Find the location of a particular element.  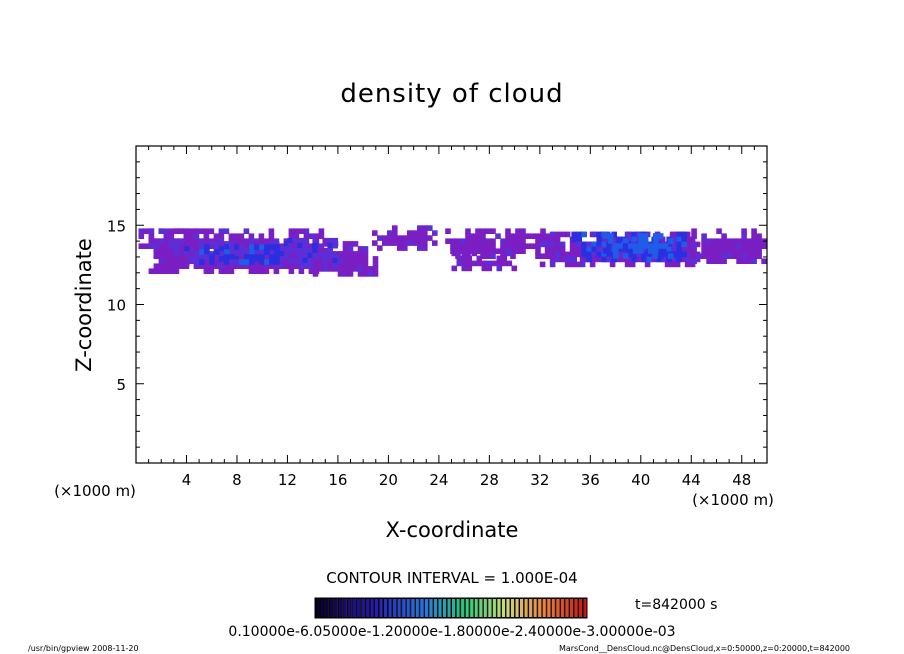

cloud-density-field is located at coordinates (452, 251).